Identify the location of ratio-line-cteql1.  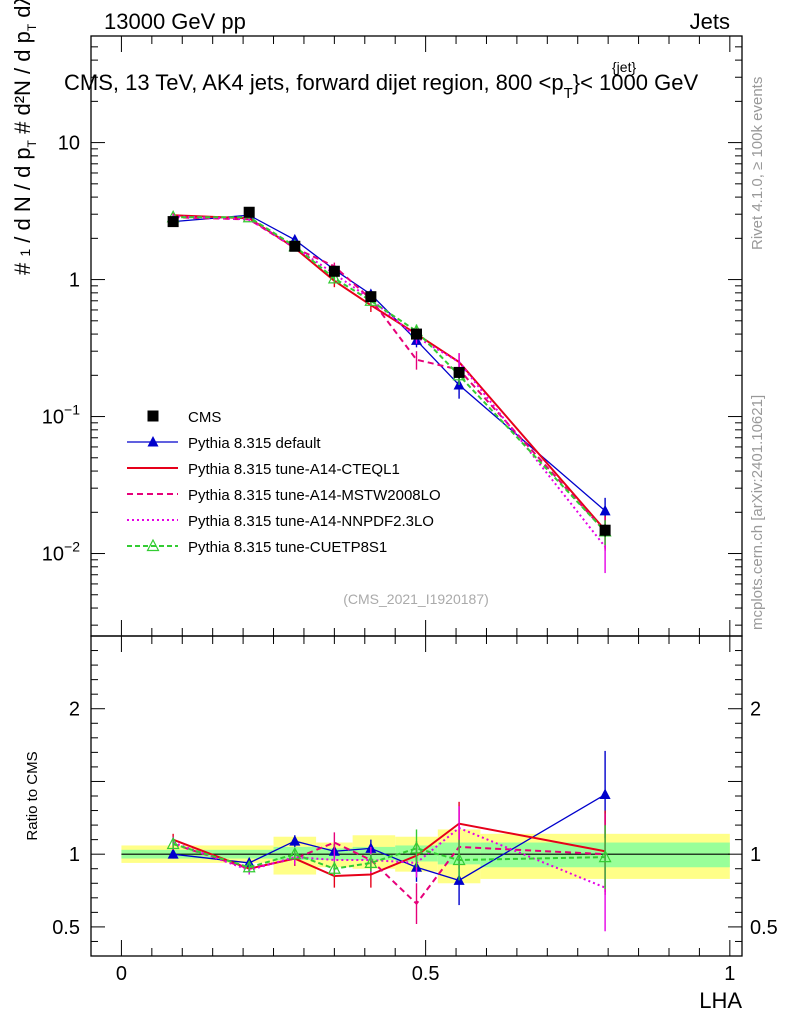
(389, 850).